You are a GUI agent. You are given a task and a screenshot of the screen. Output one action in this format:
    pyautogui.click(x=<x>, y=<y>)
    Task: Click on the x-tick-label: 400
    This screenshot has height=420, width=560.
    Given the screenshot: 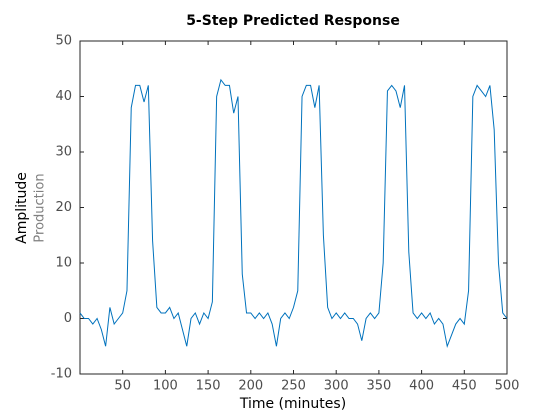 What is the action you would take?
    pyautogui.click(x=421, y=386)
    